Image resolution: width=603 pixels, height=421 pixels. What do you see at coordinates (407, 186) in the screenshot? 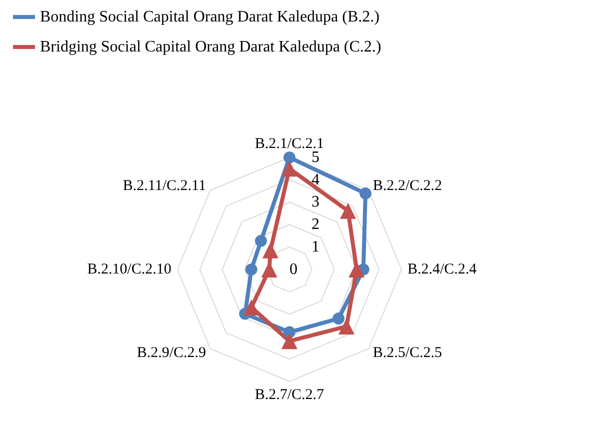
I see `spoke-label: B.2.2/C.2.2` at bounding box center [407, 186].